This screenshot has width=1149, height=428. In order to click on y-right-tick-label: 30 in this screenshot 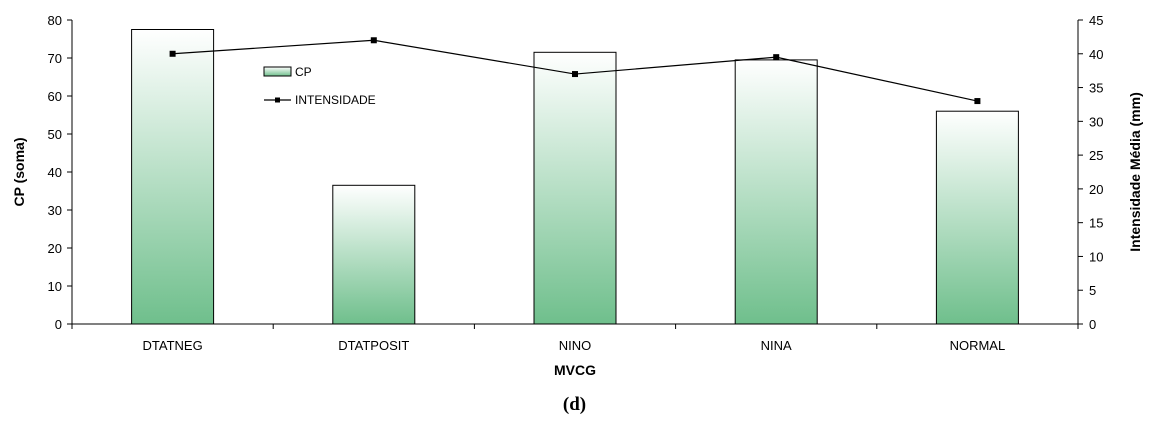, I will do `click(1096, 121)`.